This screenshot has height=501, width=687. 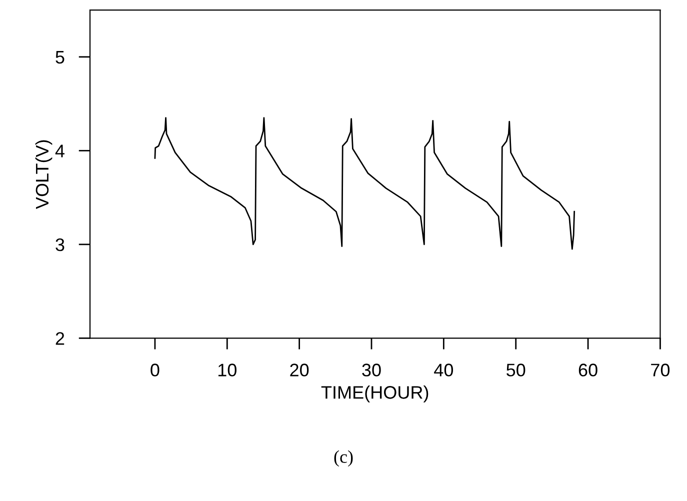 I want to click on x-tick-label: 60, so click(x=588, y=370).